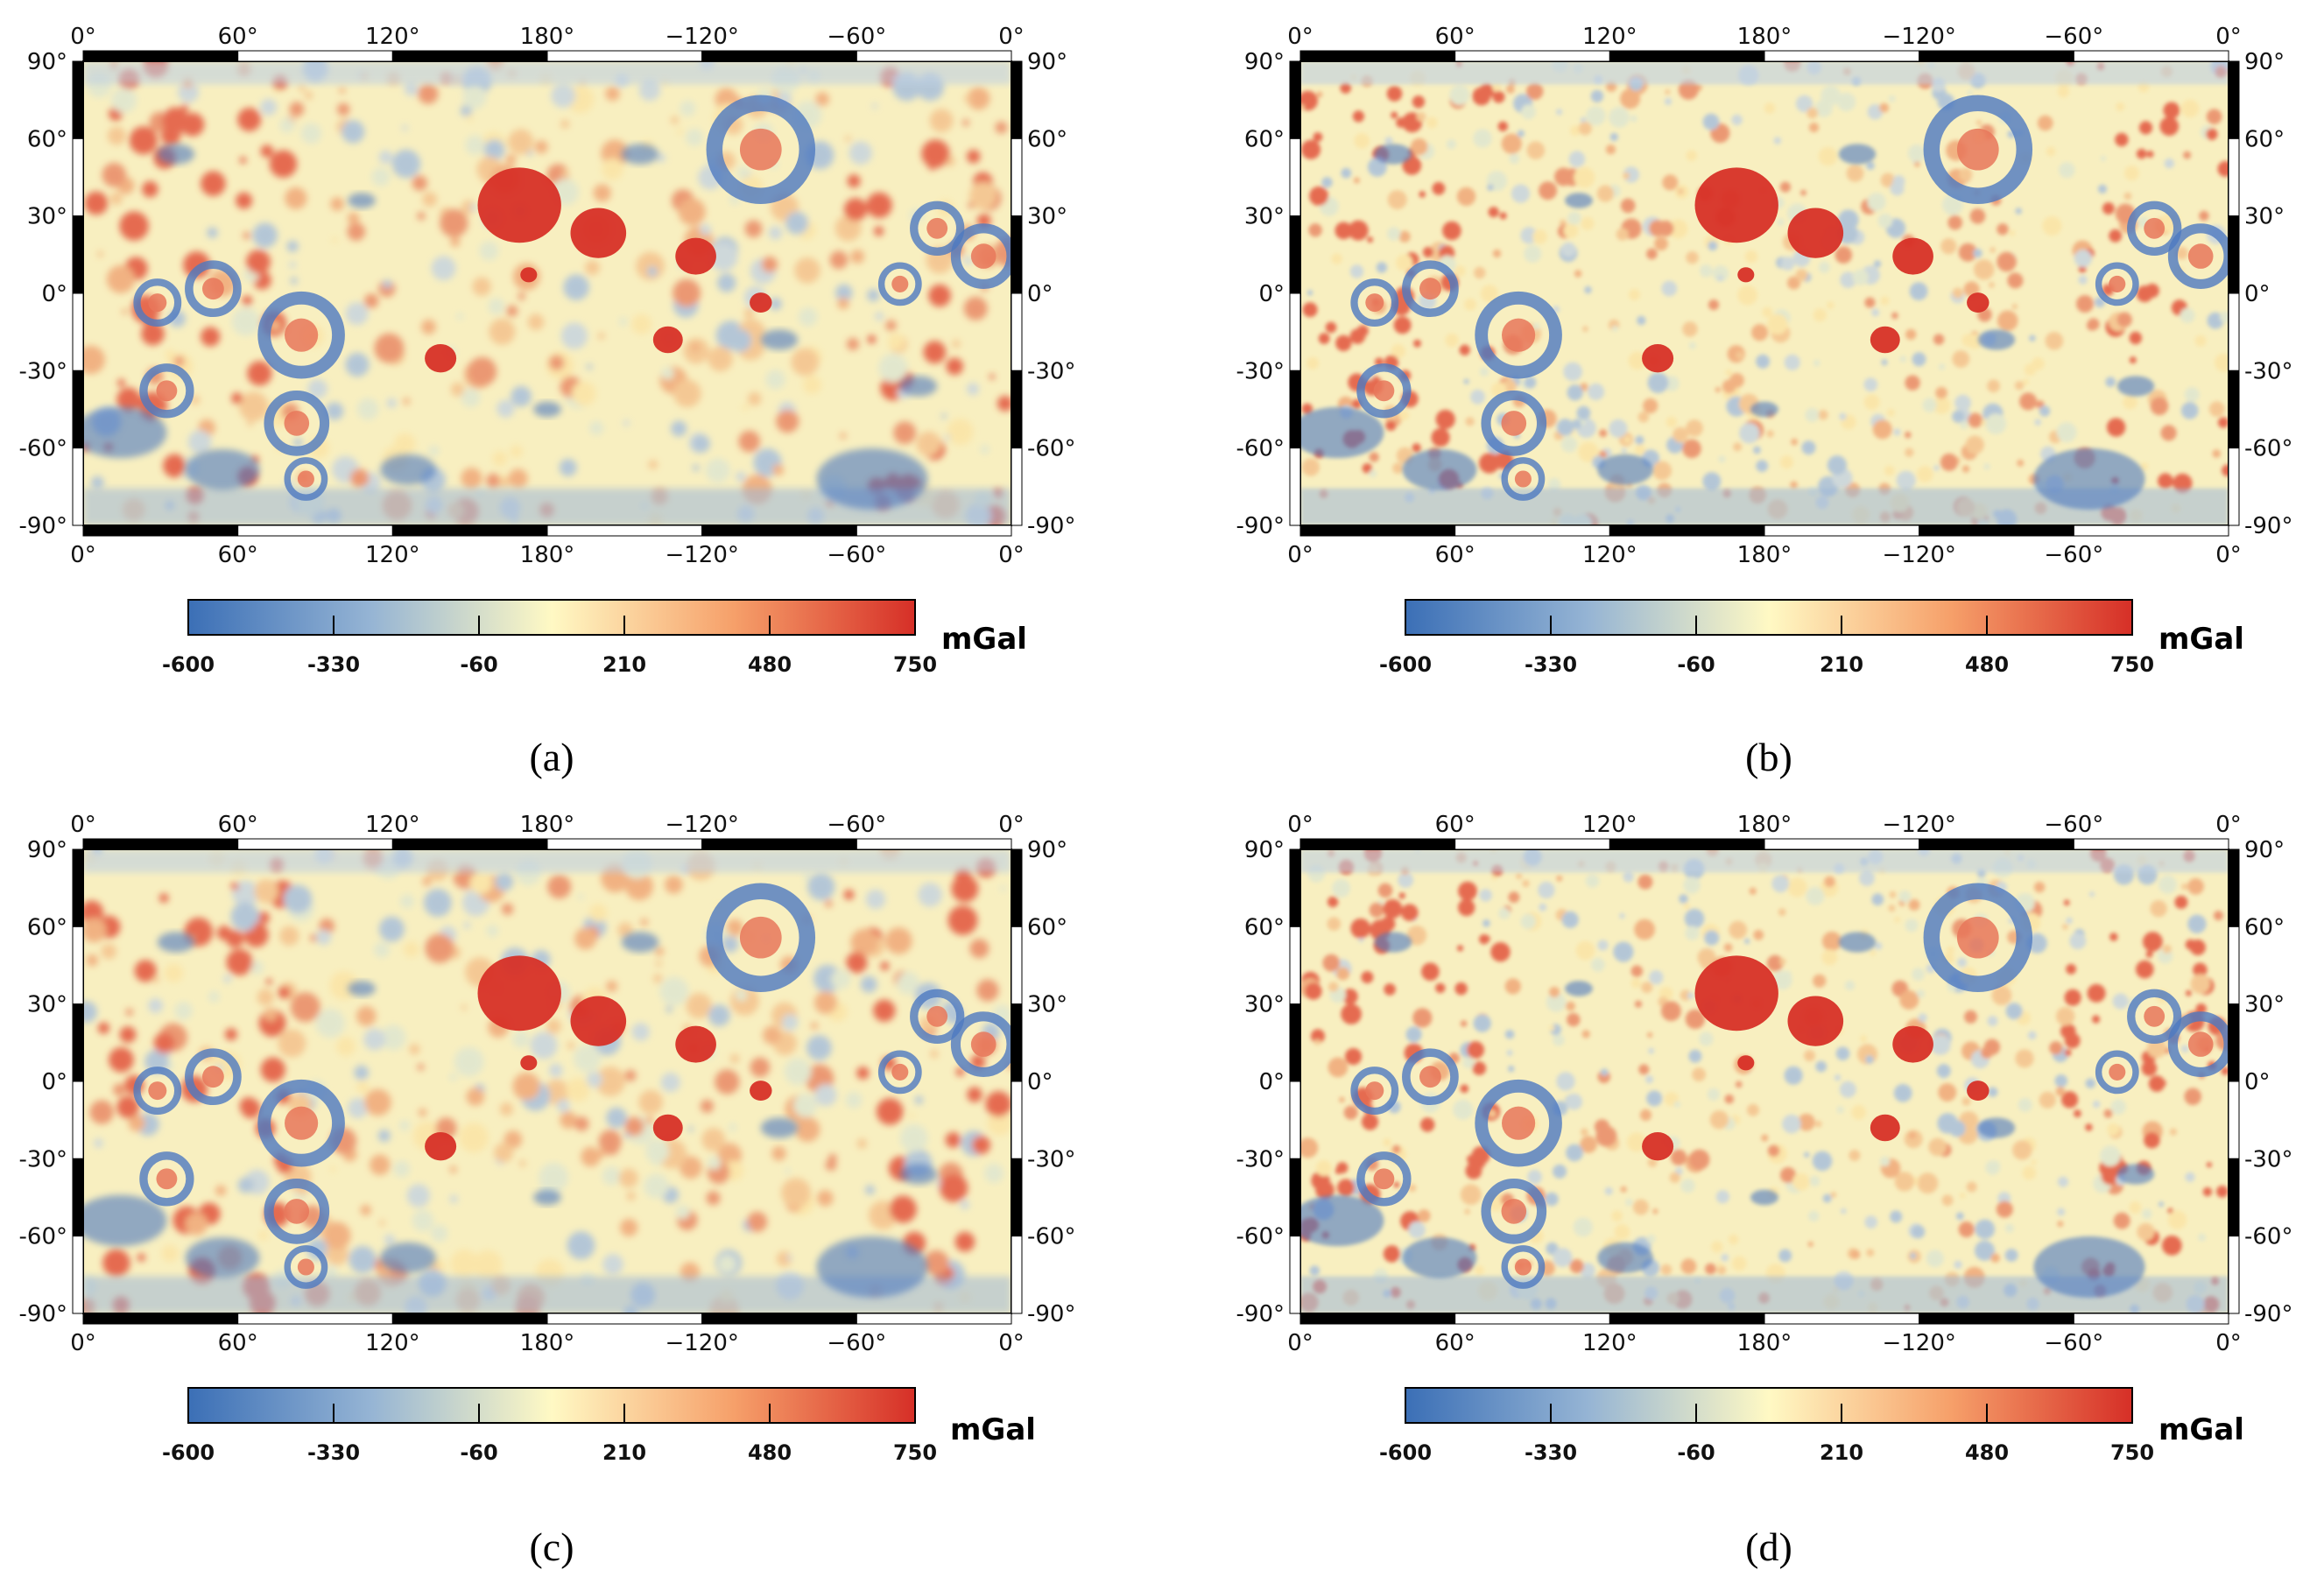 The image size is (2324, 1584). What do you see at coordinates (547, 825) in the screenshot?
I see `lon-tick-label: 180°` at bounding box center [547, 825].